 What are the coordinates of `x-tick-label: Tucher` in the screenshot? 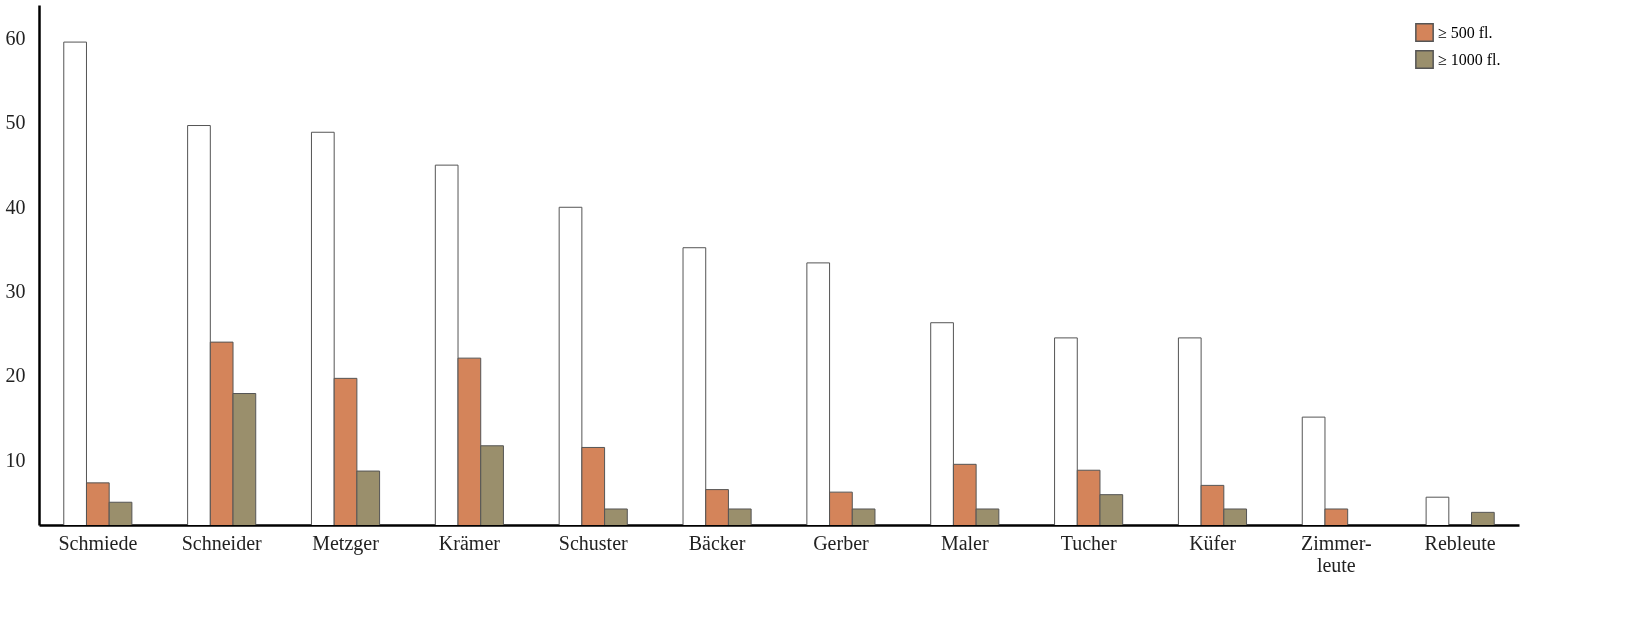 It's located at (1088, 542).